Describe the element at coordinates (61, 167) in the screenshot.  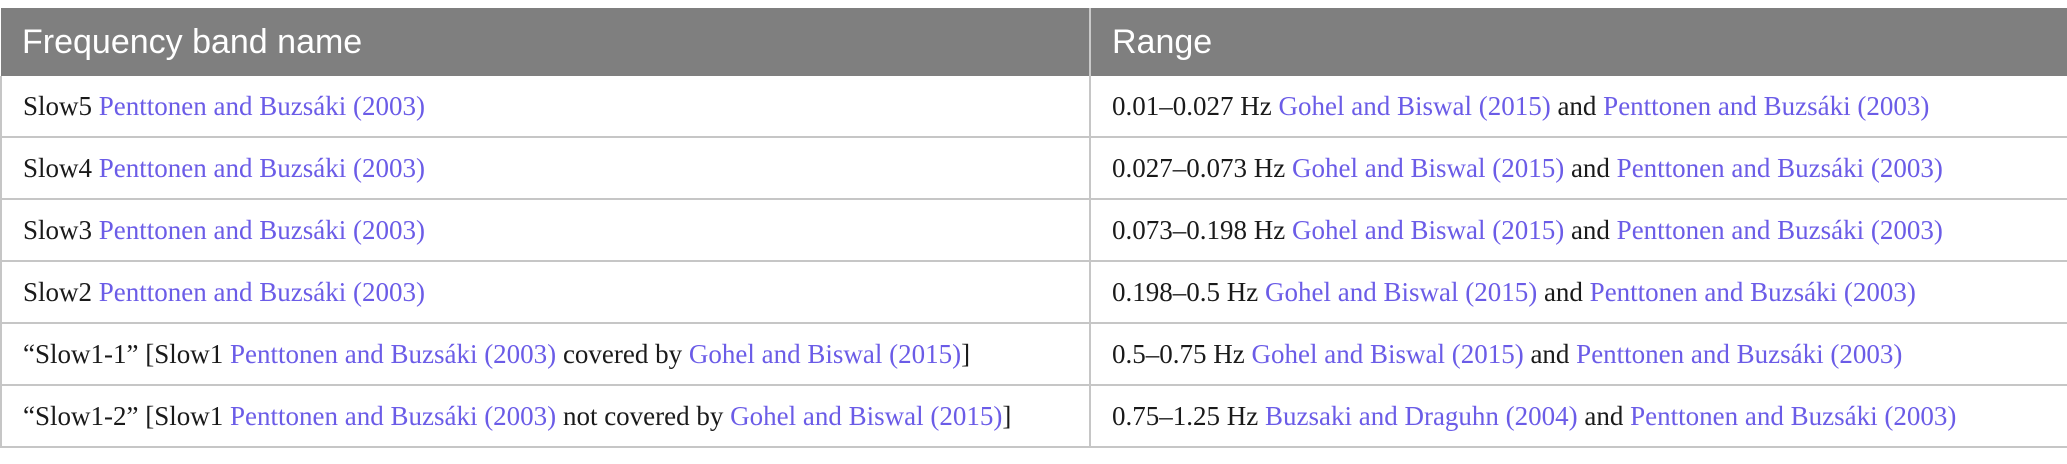
I see `cell-text: Slow4` at that location.